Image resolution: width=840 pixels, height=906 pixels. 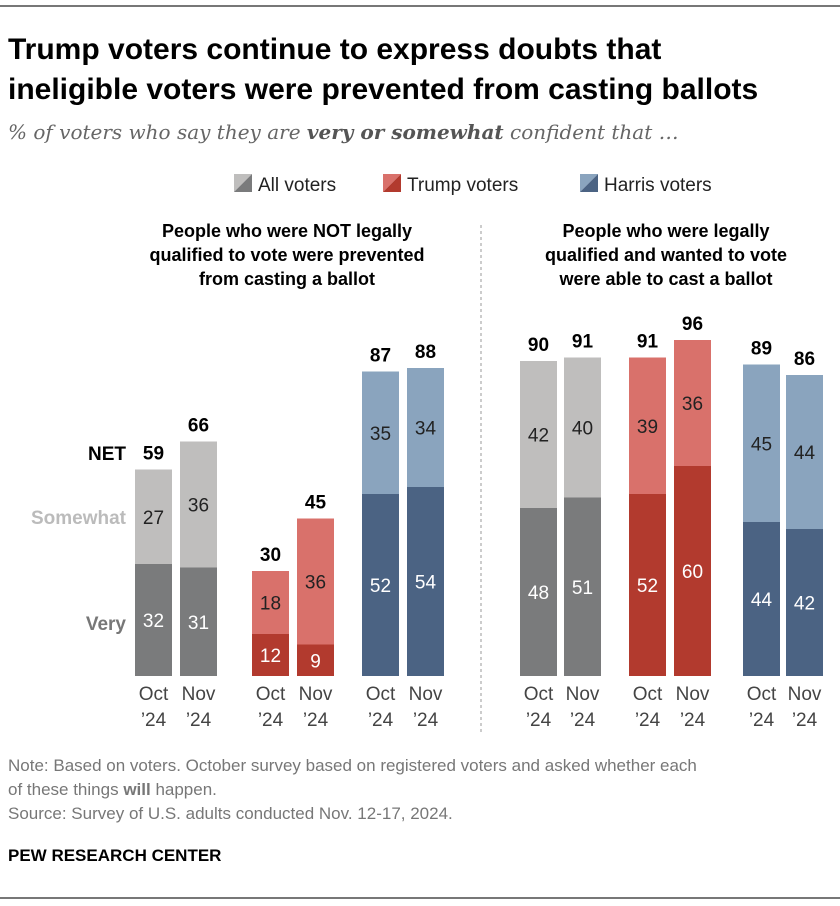 I want to click on top-rule, so click(x=420, y=6).